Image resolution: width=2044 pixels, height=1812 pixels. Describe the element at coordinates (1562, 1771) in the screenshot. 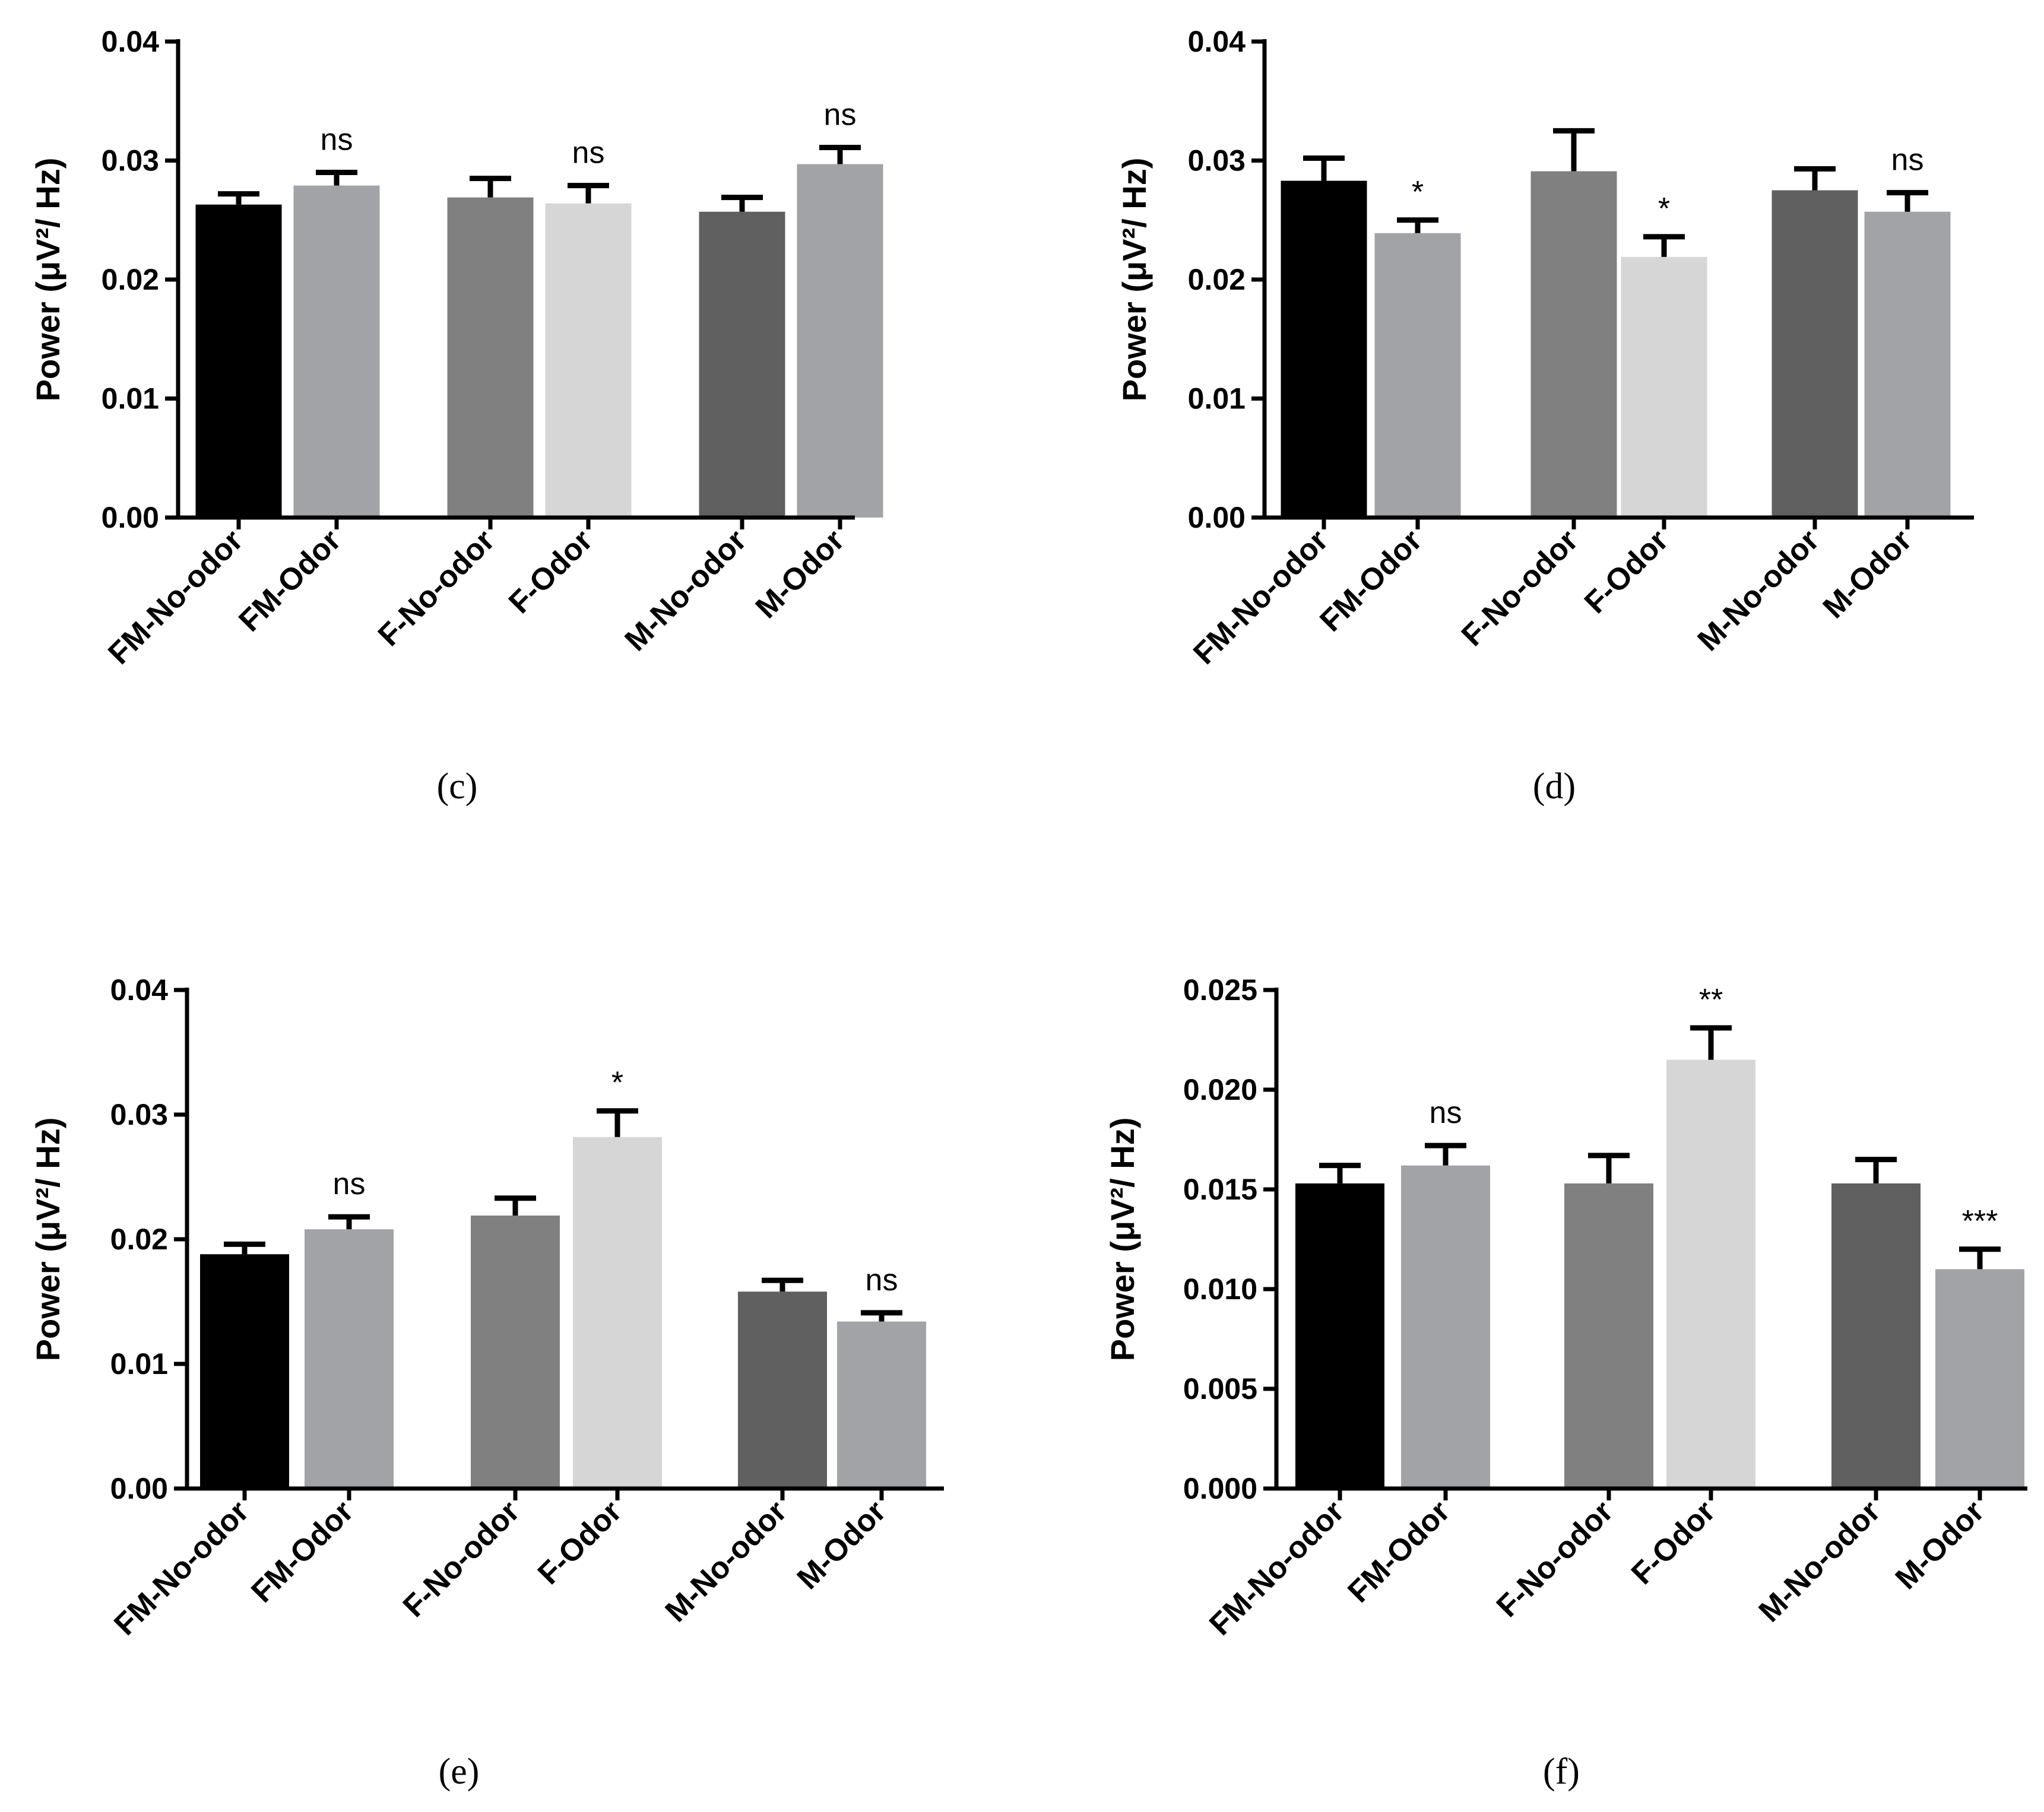

I see `panel-label: (f)` at that location.